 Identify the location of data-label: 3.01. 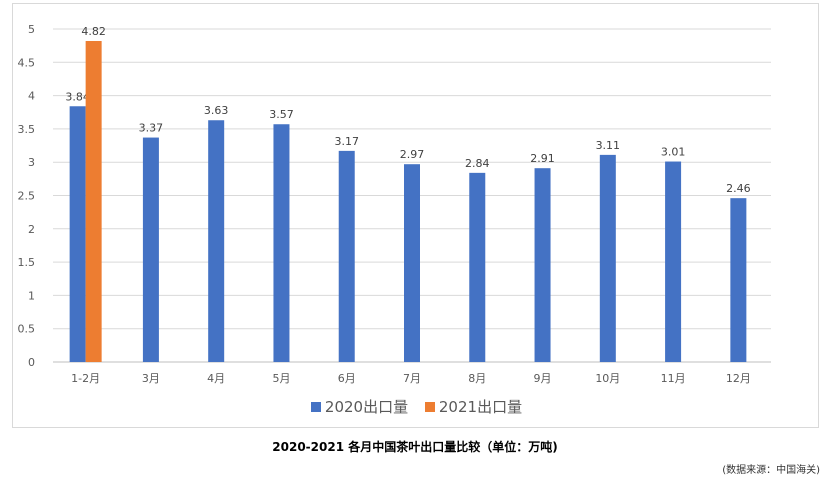
(673, 152).